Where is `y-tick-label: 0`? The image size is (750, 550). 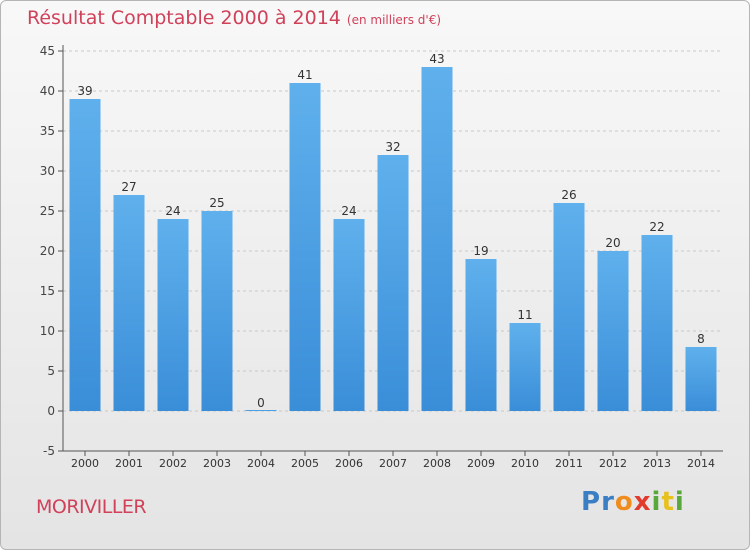
y-tick-label: 0 is located at coordinates (51, 411).